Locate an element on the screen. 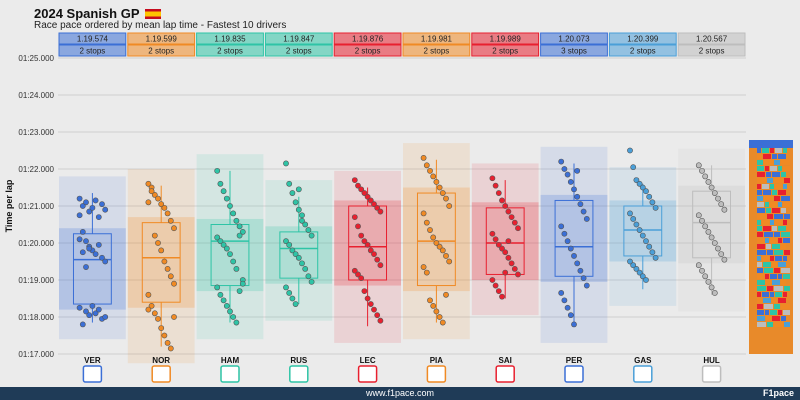 The image size is (800, 400). mean-lap-label: 1.20.073 is located at coordinates (574, 39).